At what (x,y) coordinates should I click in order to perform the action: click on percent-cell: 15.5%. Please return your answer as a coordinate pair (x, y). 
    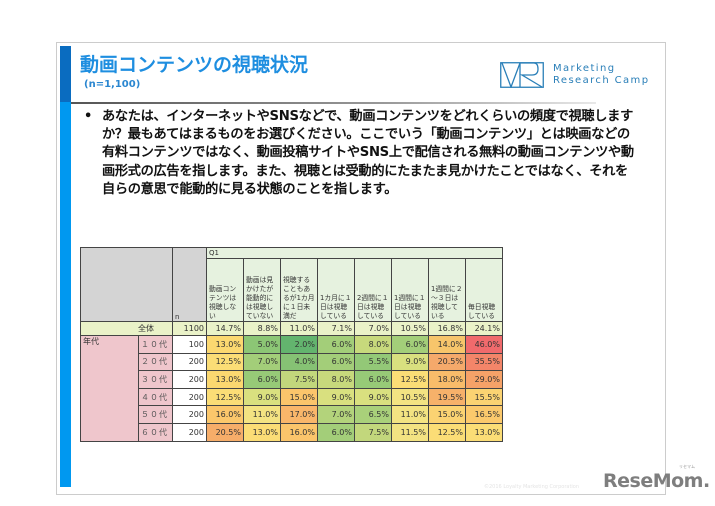
    Looking at the image, I should click on (484, 397).